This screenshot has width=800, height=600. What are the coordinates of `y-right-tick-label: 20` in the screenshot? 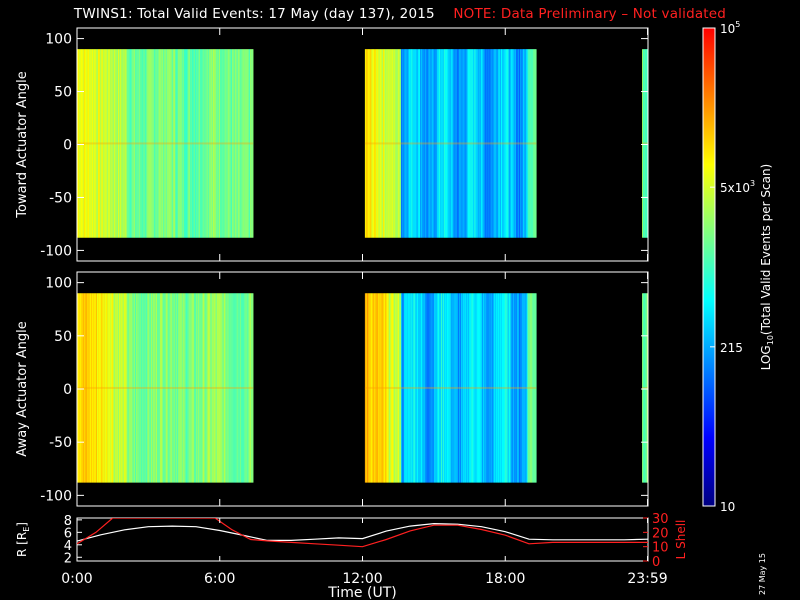 It's located at (660, 533).